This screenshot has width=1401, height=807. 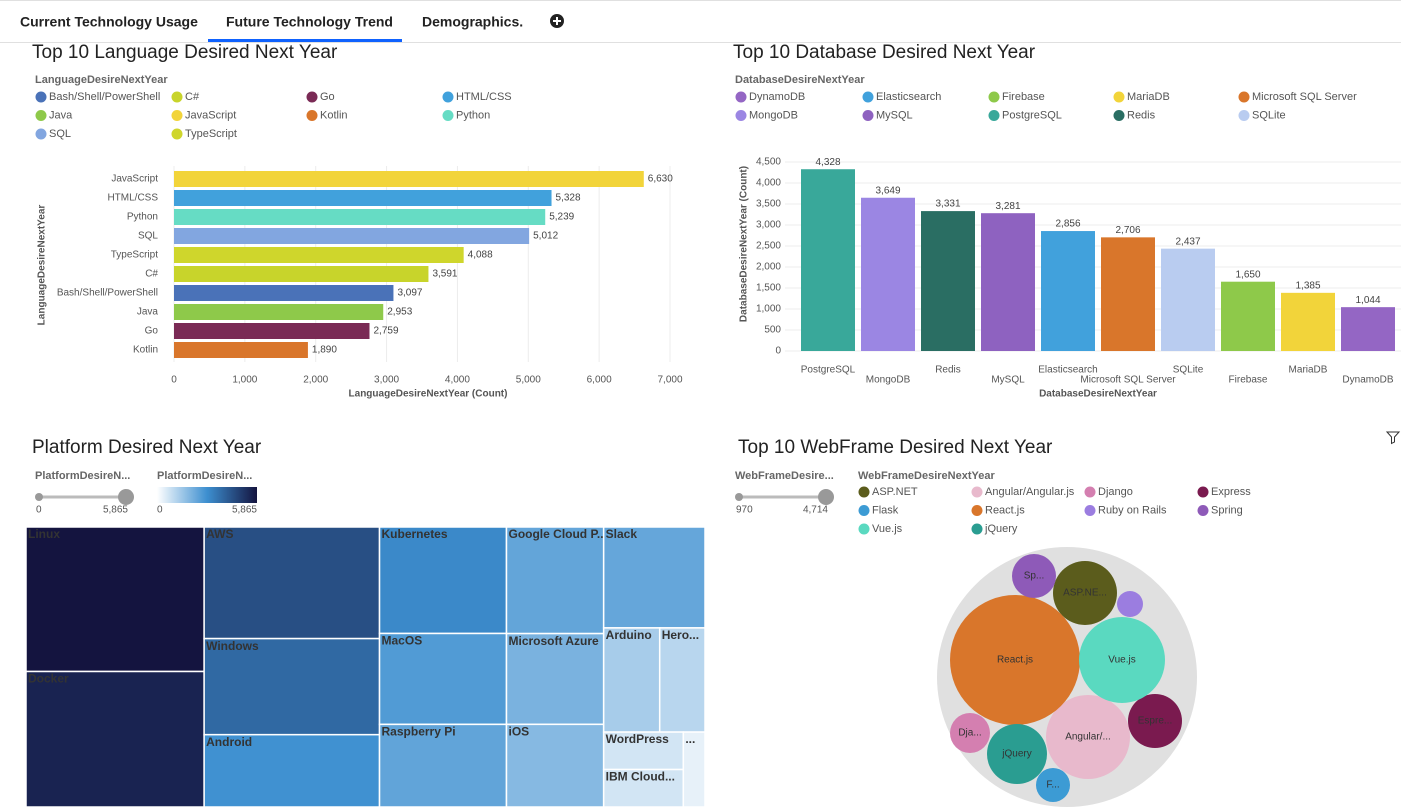 What do you see at coordinates (134, 255) in the screenshot?
I see `y-tick-label: TypeScript` at bounding box center [134, 255].